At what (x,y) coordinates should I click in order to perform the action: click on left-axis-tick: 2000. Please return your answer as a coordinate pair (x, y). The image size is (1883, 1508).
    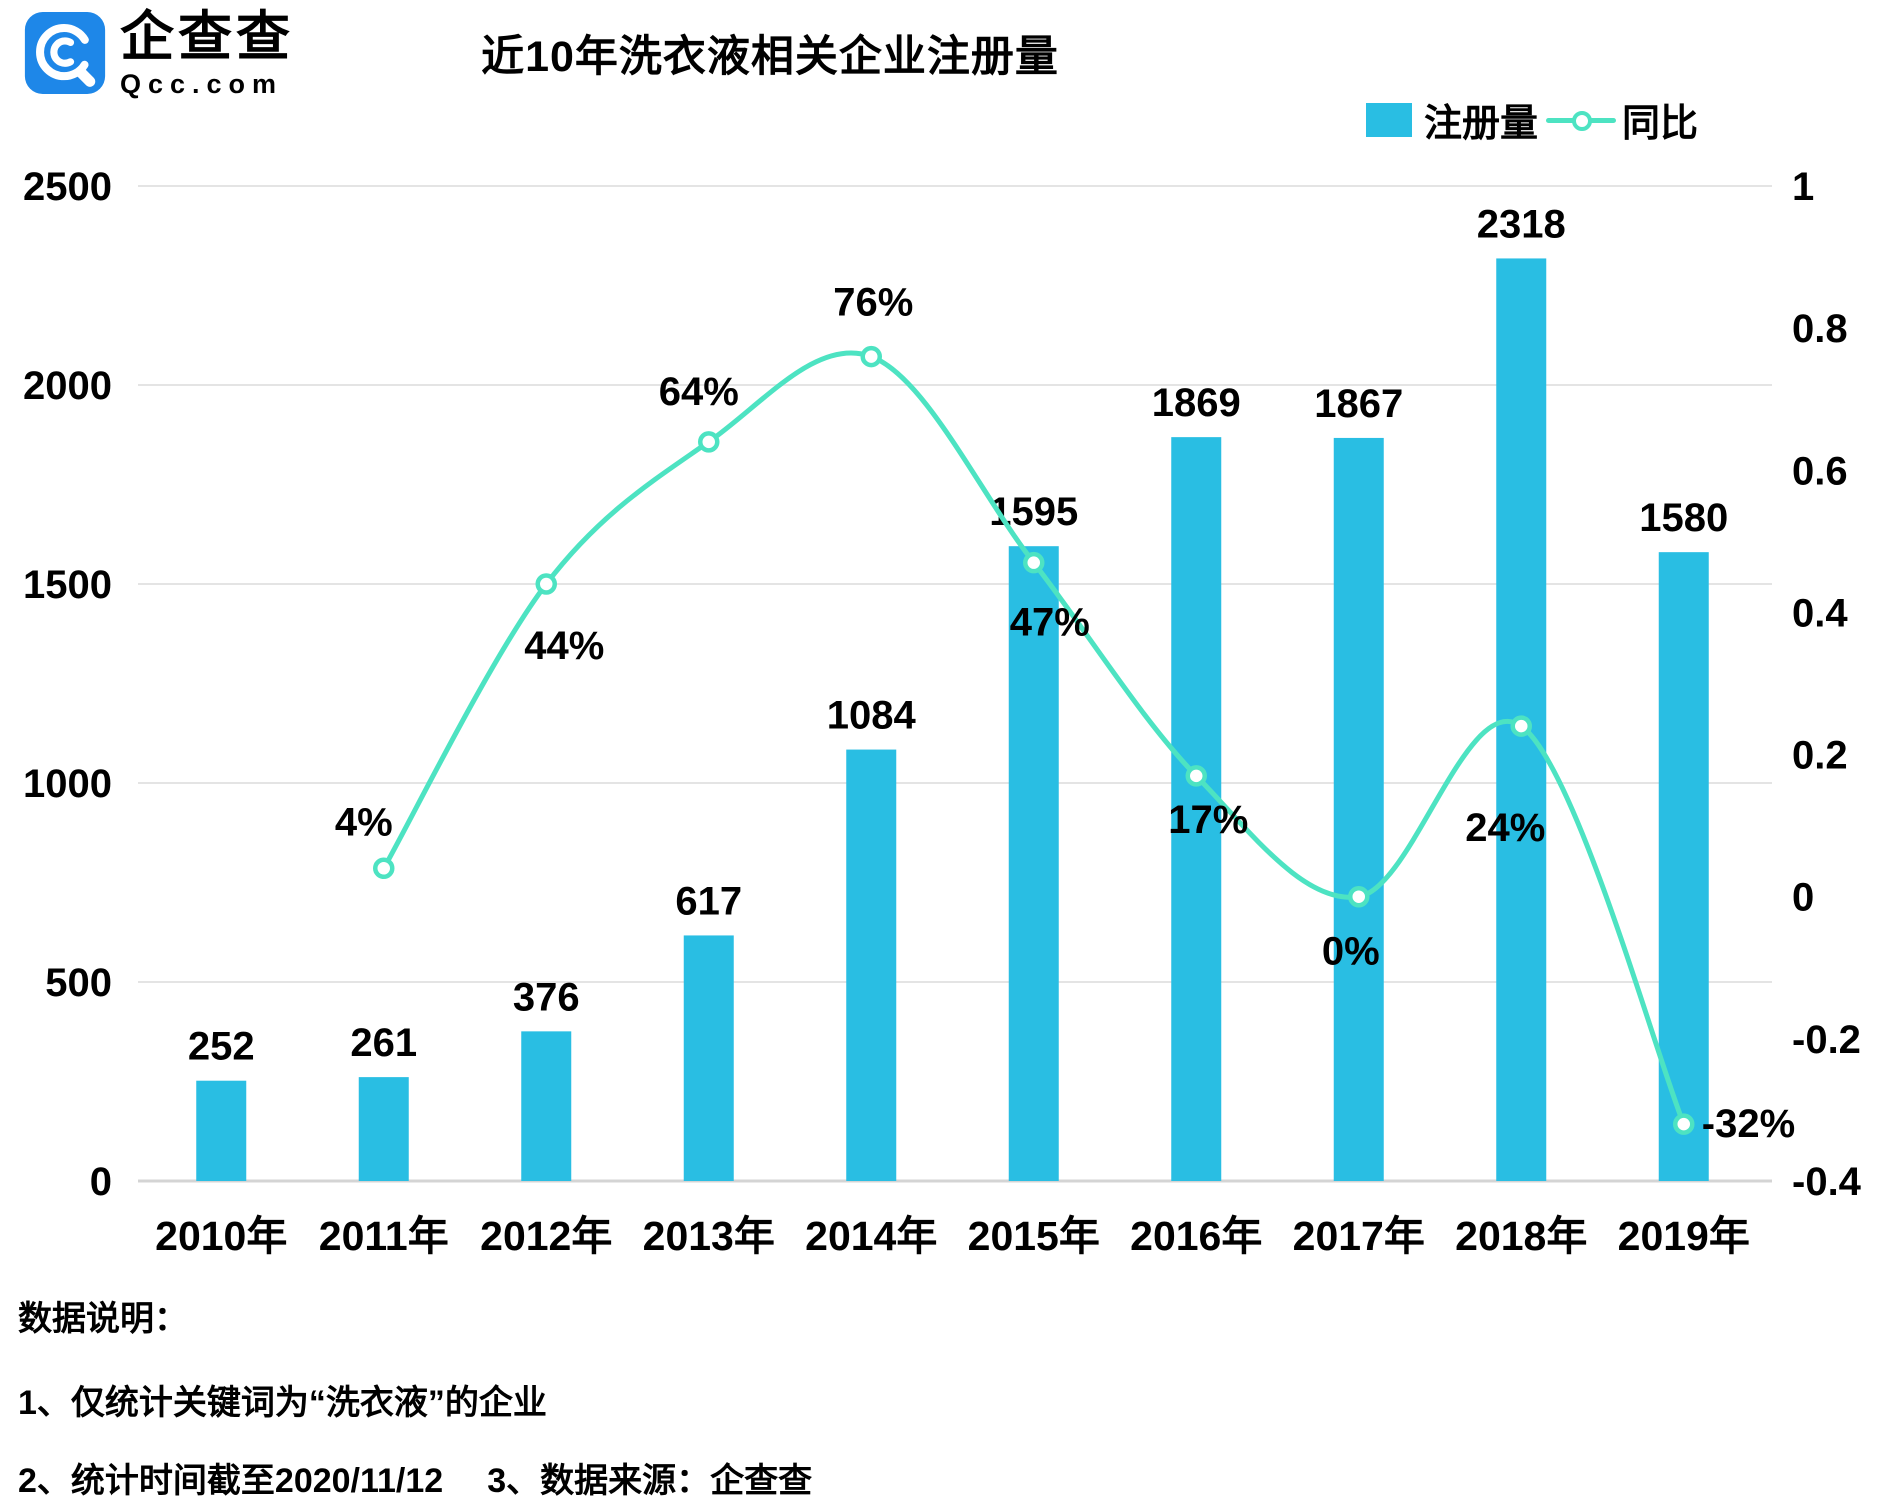
    Looking at the image, I should click on (67, 386).